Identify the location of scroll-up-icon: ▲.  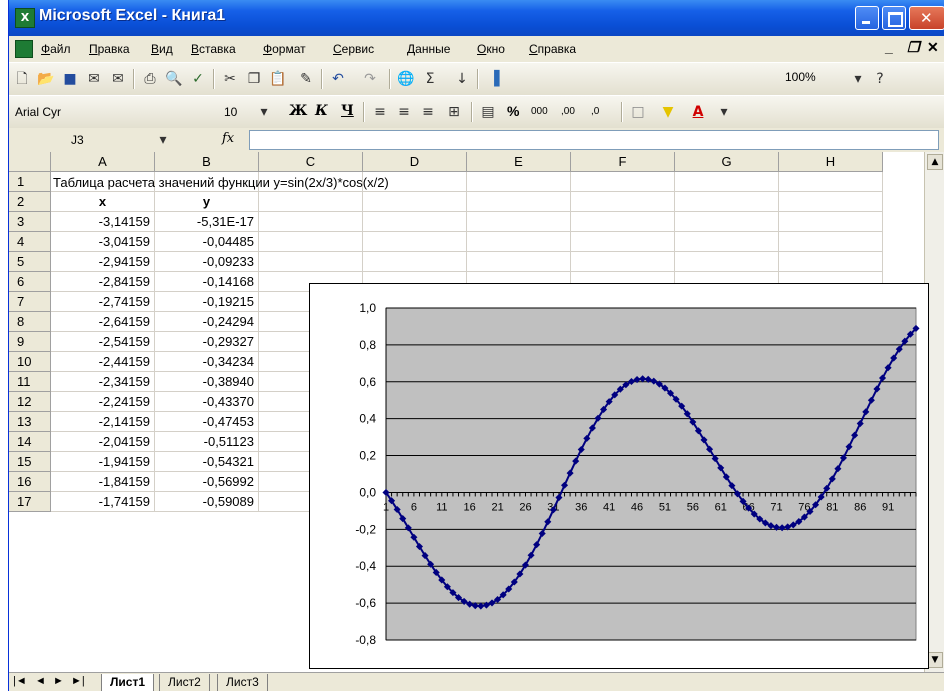
(935, 162).